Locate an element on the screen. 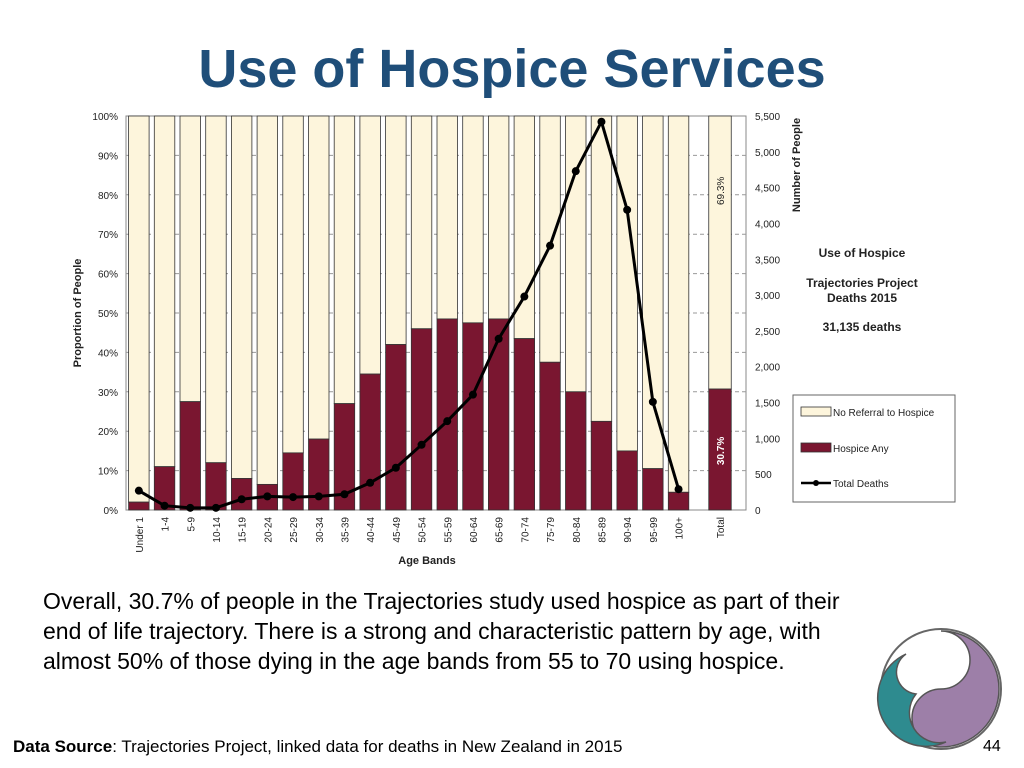 The width and height of the screenshot is (1024, 768). x-tick-label: 100+ is located at coordinates (680, 528).